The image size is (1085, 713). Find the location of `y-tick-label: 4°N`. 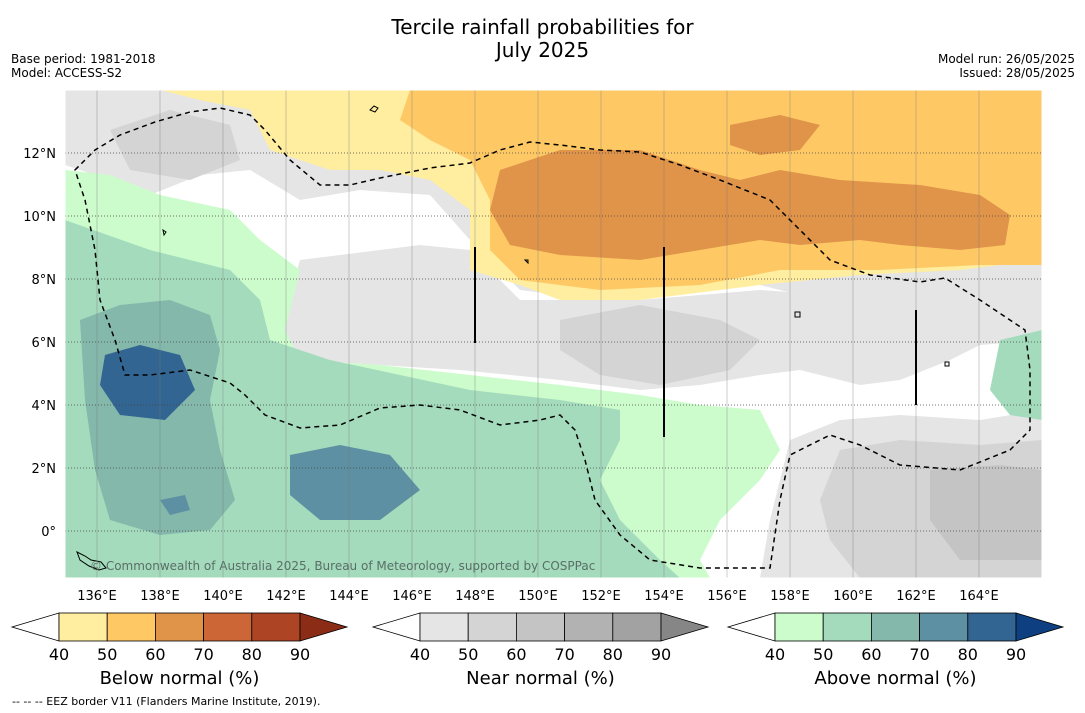

y-tick-label: 4°N is located at coordinates (44, 406).